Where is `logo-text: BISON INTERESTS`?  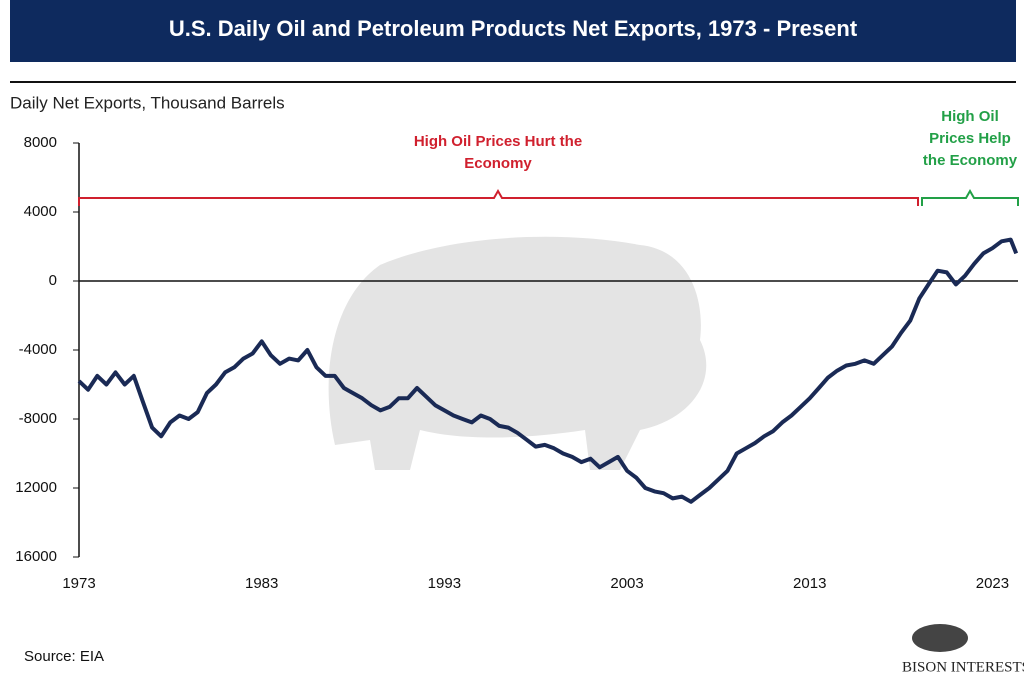 logo-text: BISON INTERESTS is located at coordinates (963, 667).